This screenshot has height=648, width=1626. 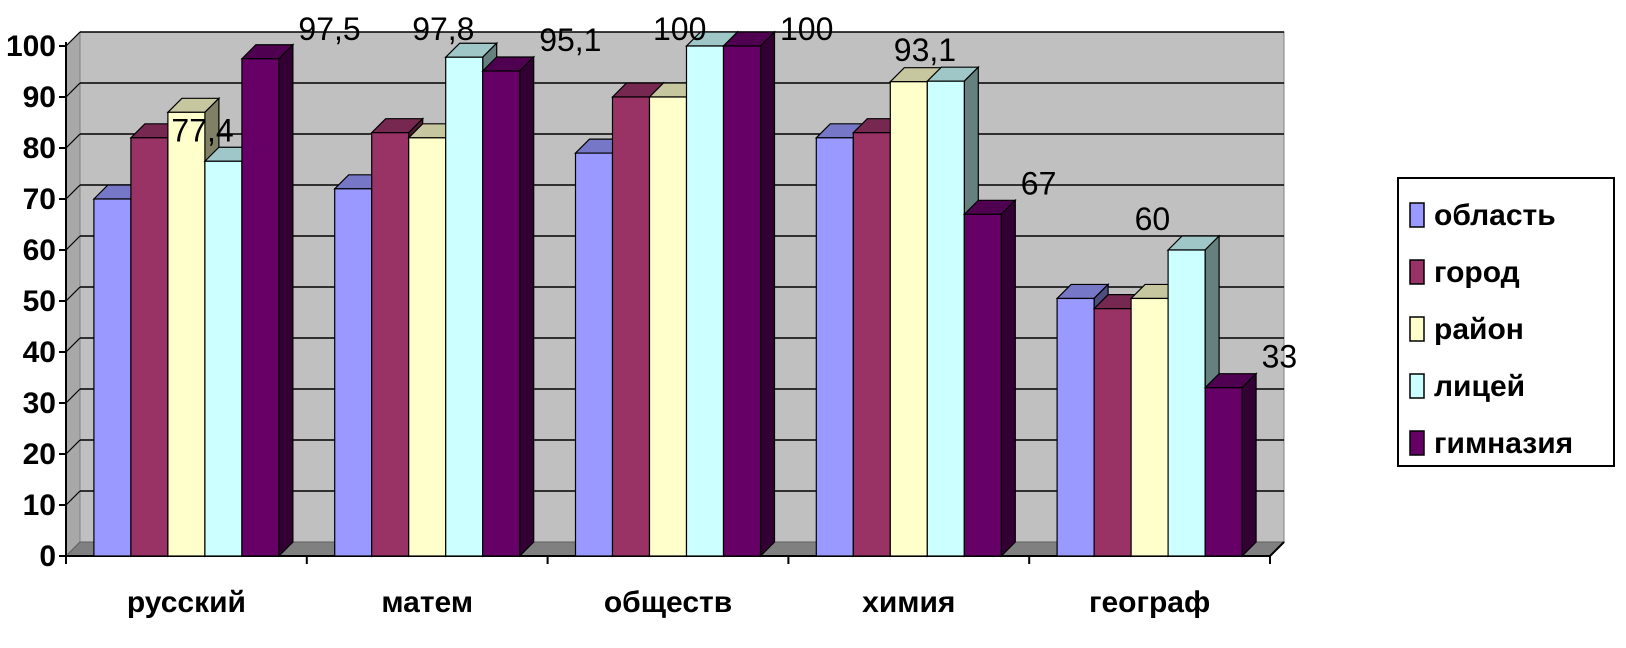 What do you see at coordinates (39, 199) in the screenshot?
I see `y-tick-label: 70` at bounding box center [39, 199].